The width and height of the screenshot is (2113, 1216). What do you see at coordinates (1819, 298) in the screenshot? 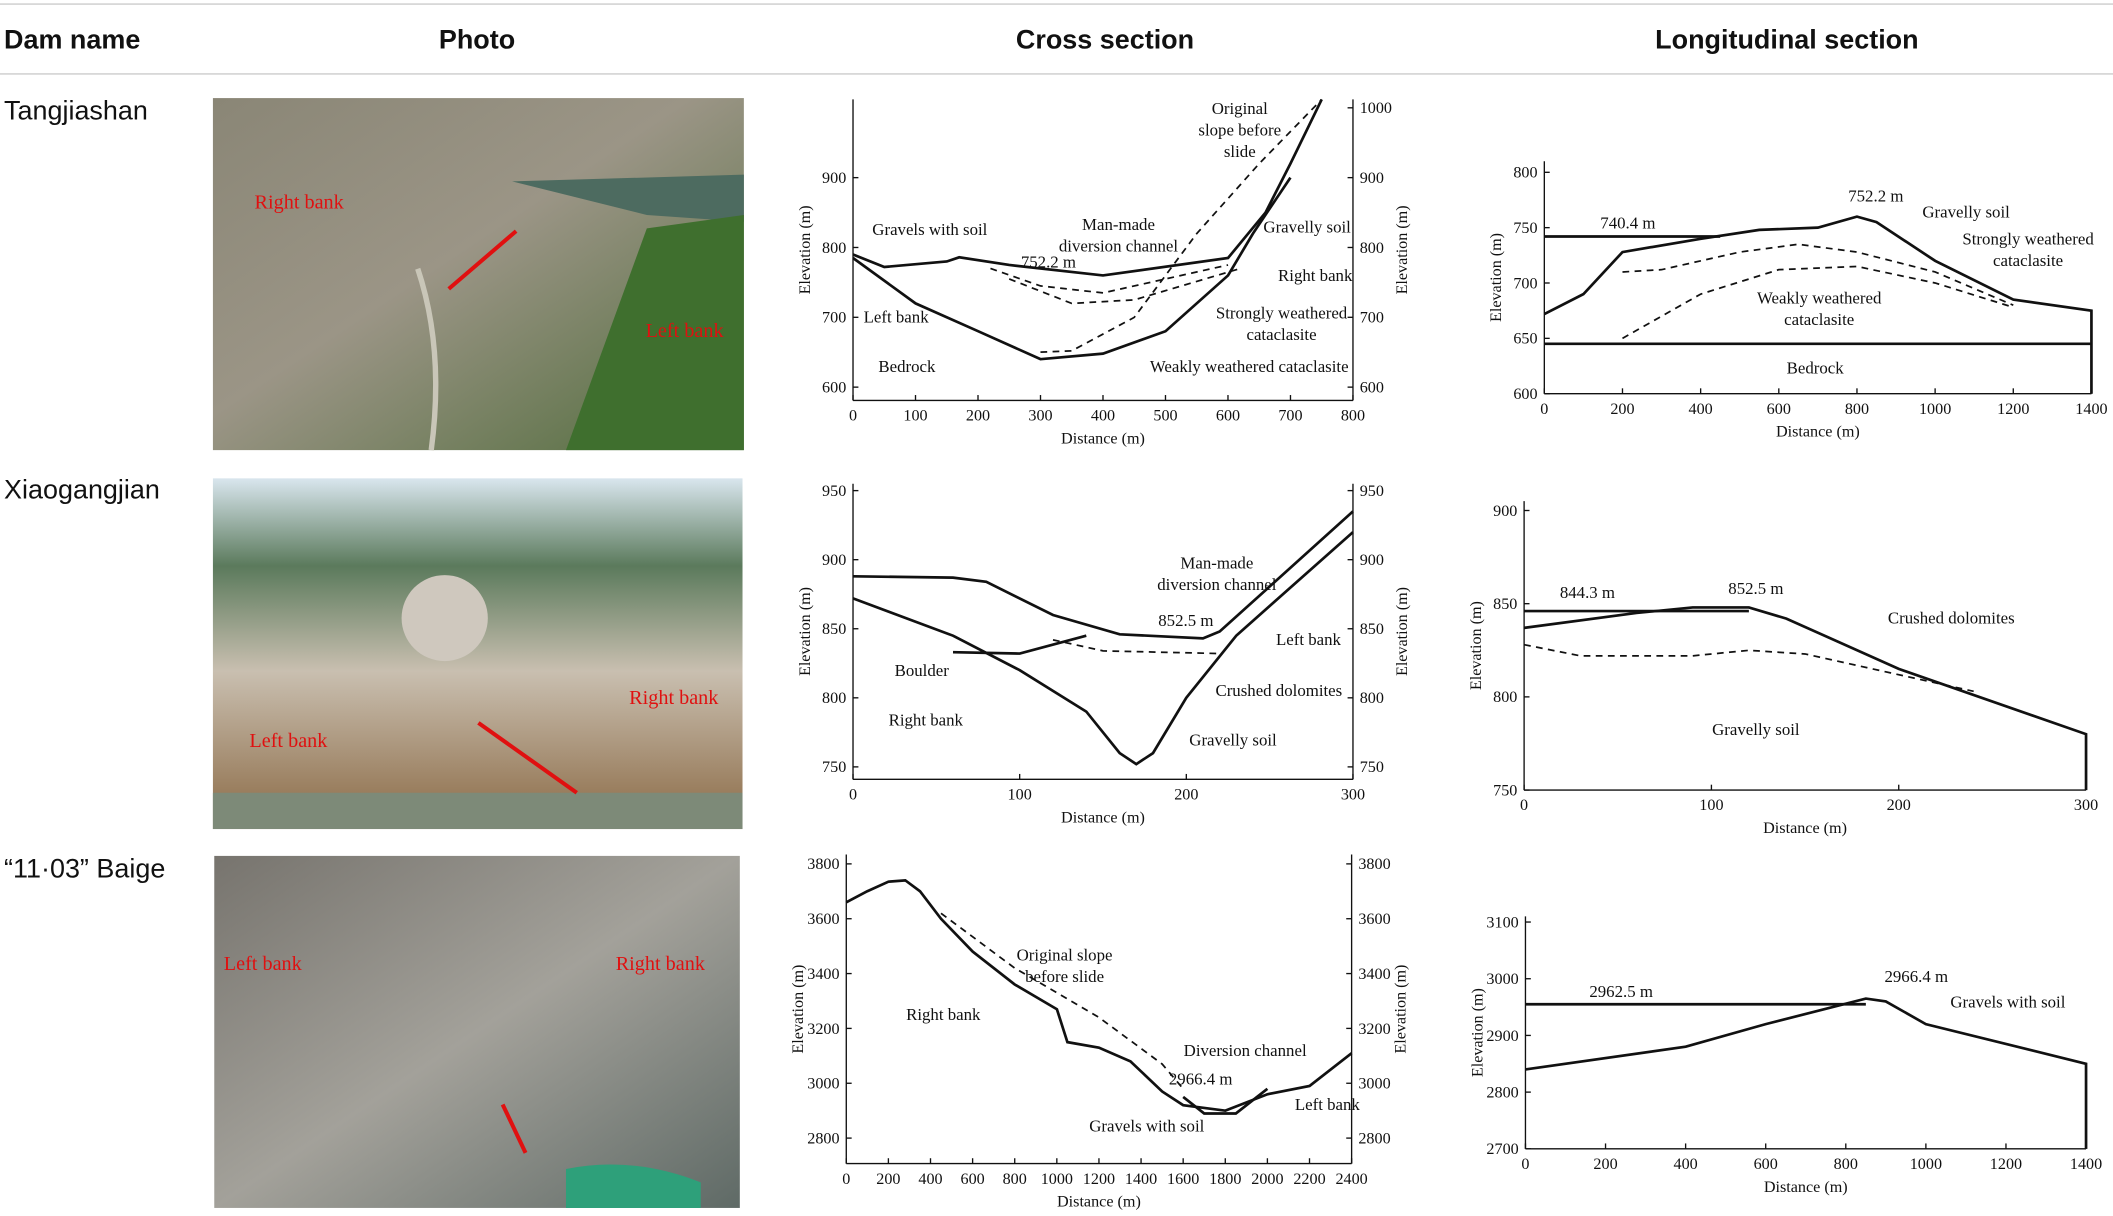
I see `annotation: Weakly weathered` at bounding box center [1819, 298].